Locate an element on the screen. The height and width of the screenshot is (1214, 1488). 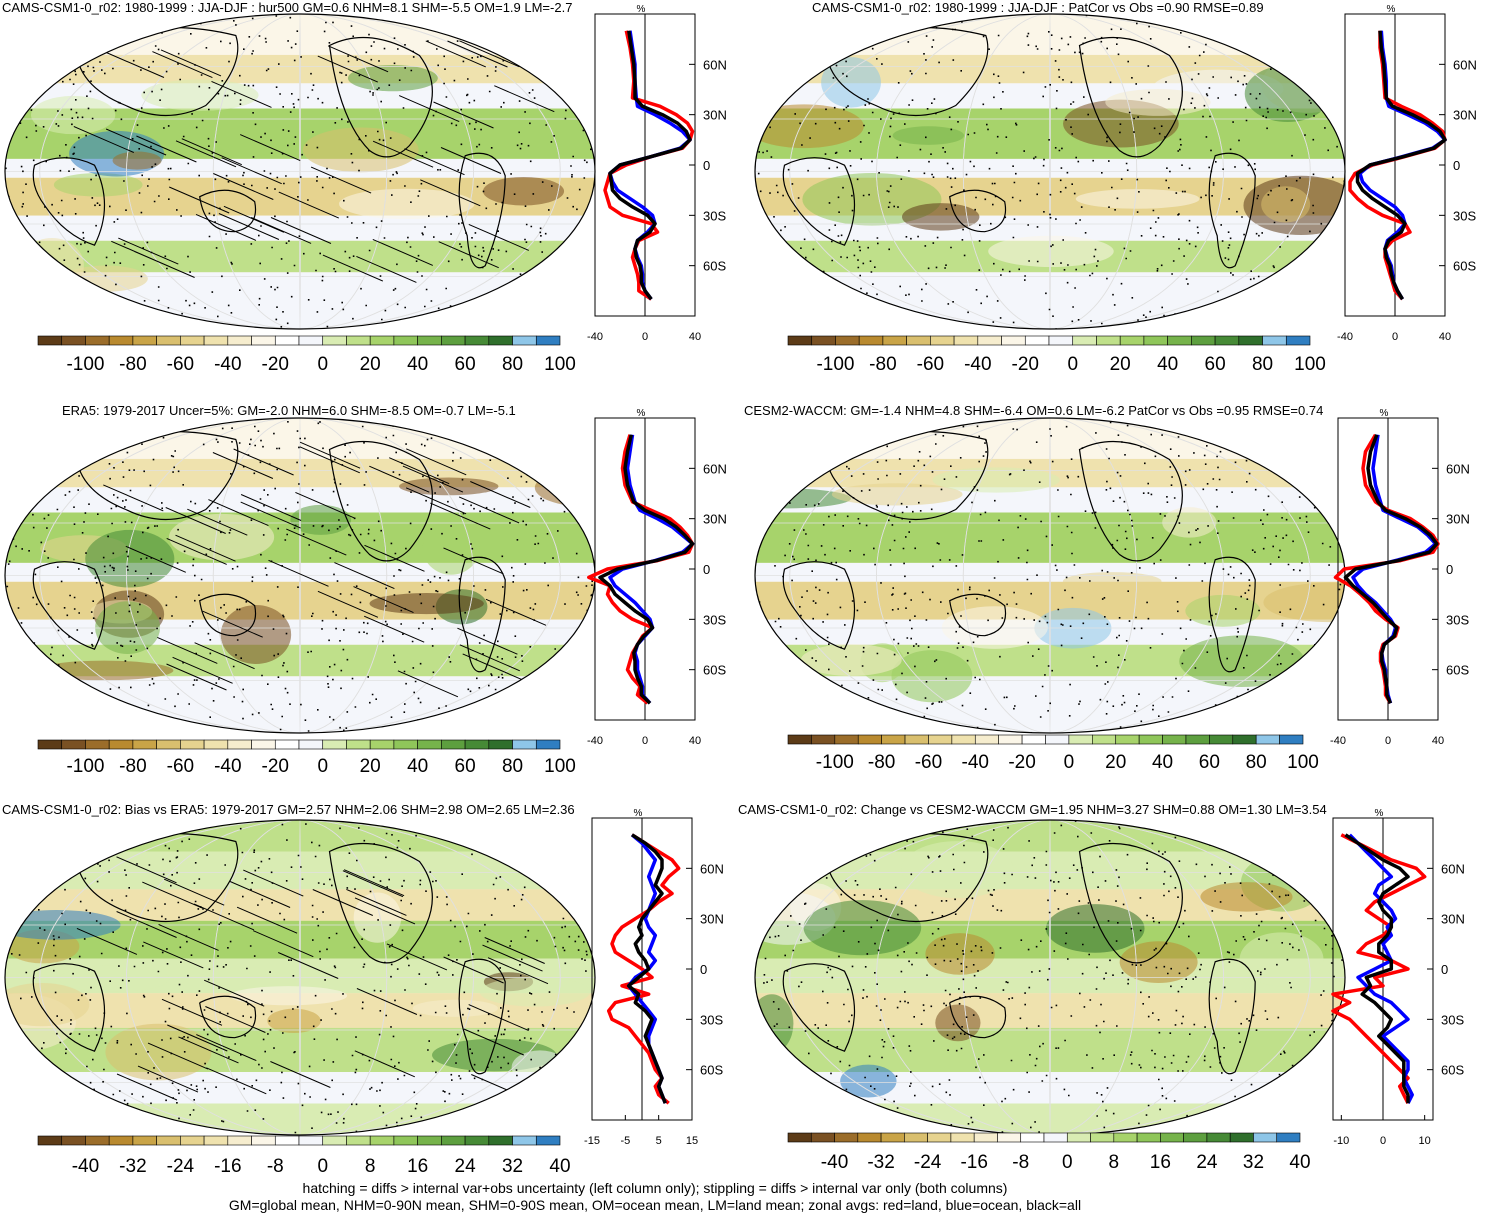
zonal-y-tick-label: 0 is located at coordinates (1444, 969).